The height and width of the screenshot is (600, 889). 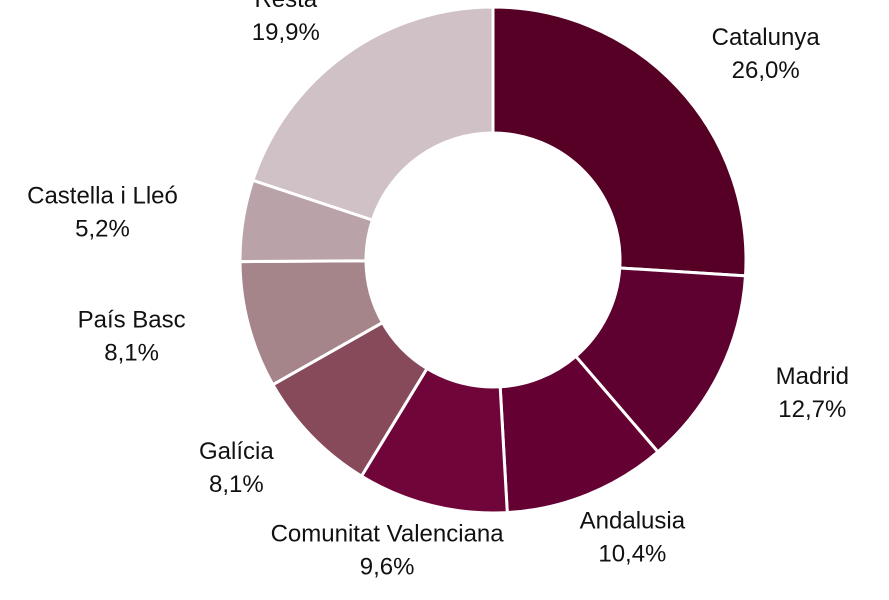 I want to click on slice-value-label: 19,9%, so click(x=286, y=32).